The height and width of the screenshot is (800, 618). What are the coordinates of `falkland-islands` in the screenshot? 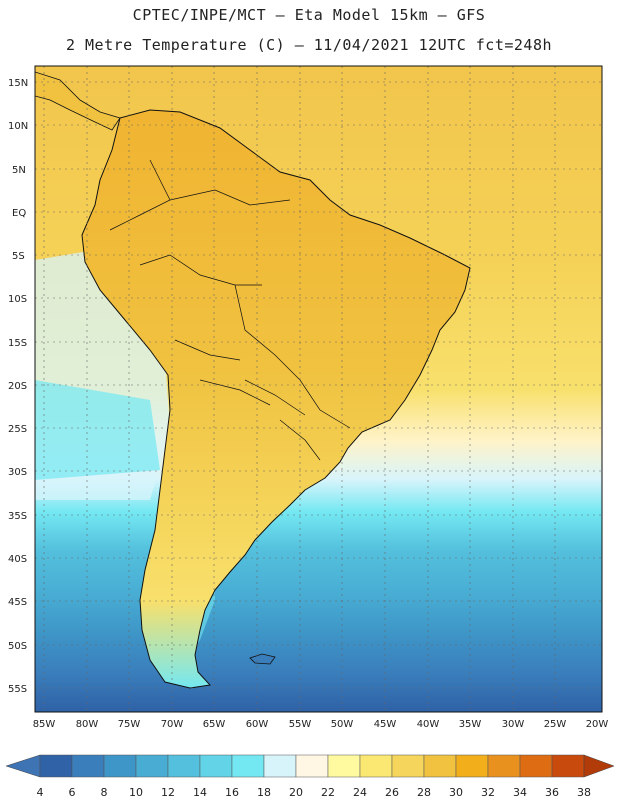 It's located at (262, 659).